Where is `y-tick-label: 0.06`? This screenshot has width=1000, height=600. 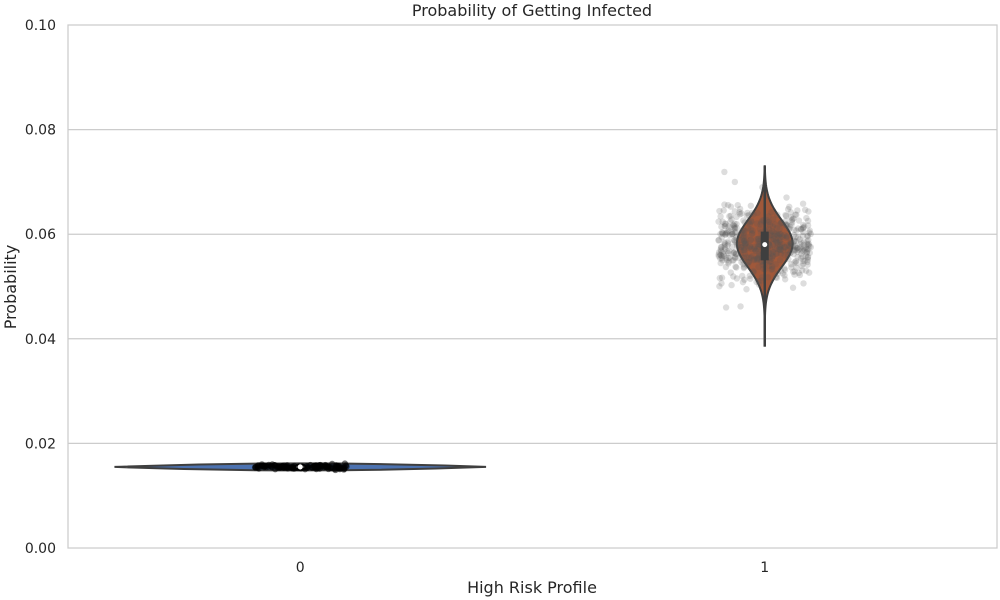 y-tick-label: 0.06 is located at coordinates (40, 235).